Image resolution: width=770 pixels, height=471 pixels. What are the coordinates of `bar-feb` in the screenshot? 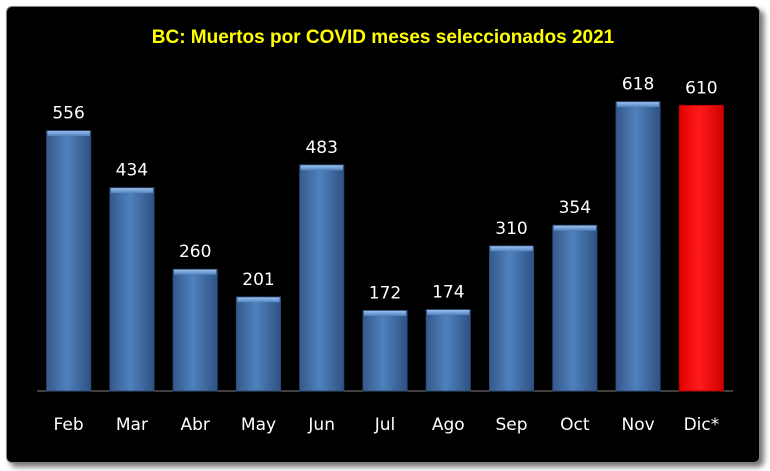 It's located at (69, 261).